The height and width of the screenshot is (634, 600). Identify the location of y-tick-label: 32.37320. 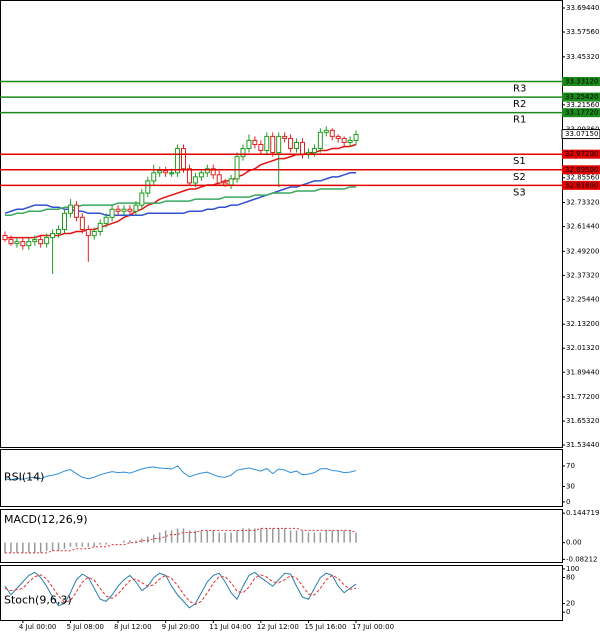
(582, 275).